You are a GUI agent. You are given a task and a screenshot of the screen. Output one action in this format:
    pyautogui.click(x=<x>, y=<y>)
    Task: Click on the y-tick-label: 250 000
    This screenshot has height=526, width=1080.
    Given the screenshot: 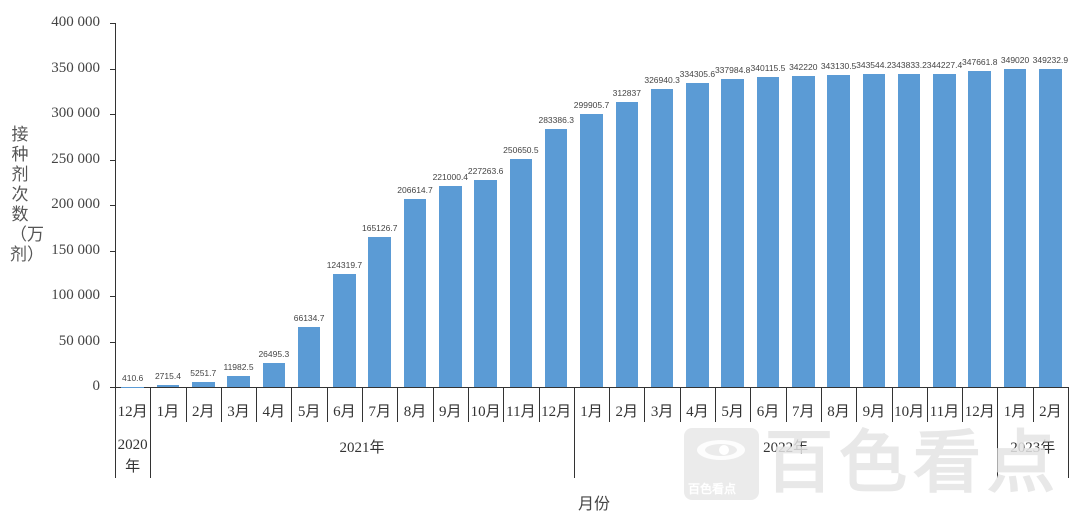 What is the action you would take?
    pyautogui.click(x=75, y=158)
    